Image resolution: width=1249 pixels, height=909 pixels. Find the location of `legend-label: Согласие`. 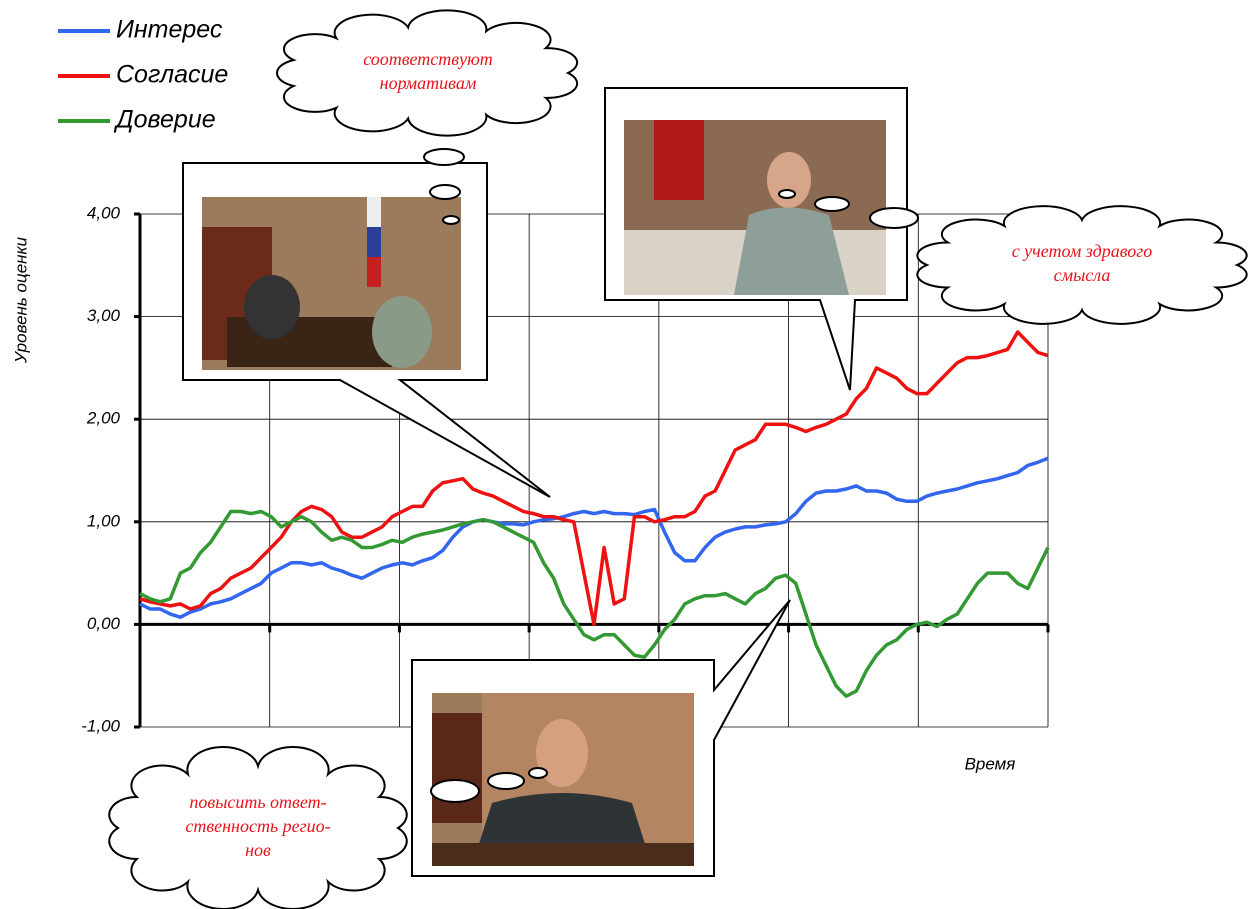

legend-label: Согласие is located at coordinates (172, 75).